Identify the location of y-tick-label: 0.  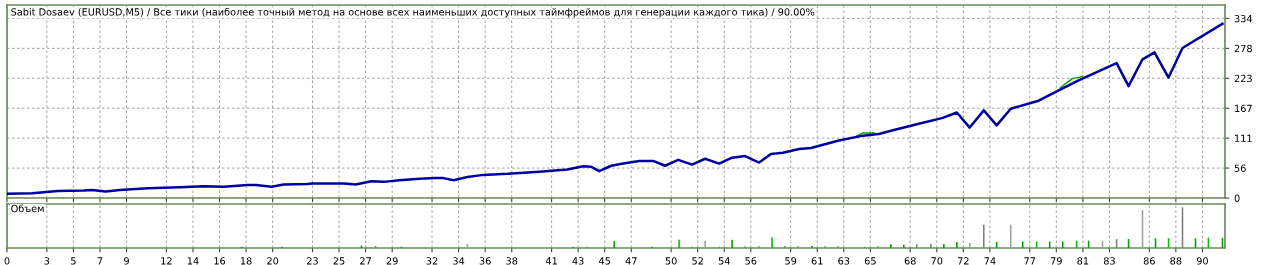
(1237, 198).